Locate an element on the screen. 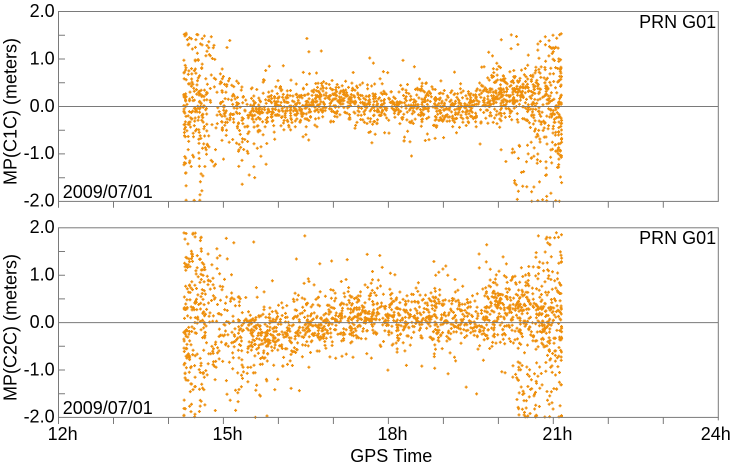 The height and width of the screenshot is (472, 732). svg-text: MP(C2C) (meters) is located at coordinates (10, 327).